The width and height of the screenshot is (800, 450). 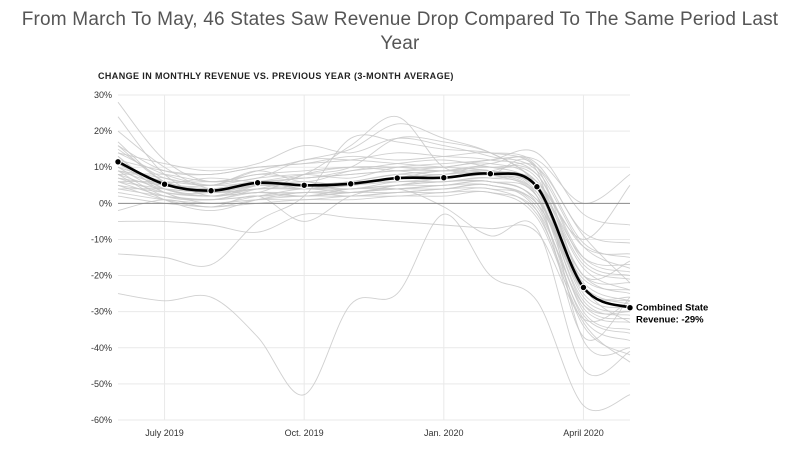 I want to click on state-line, so click(x=374, y=194).